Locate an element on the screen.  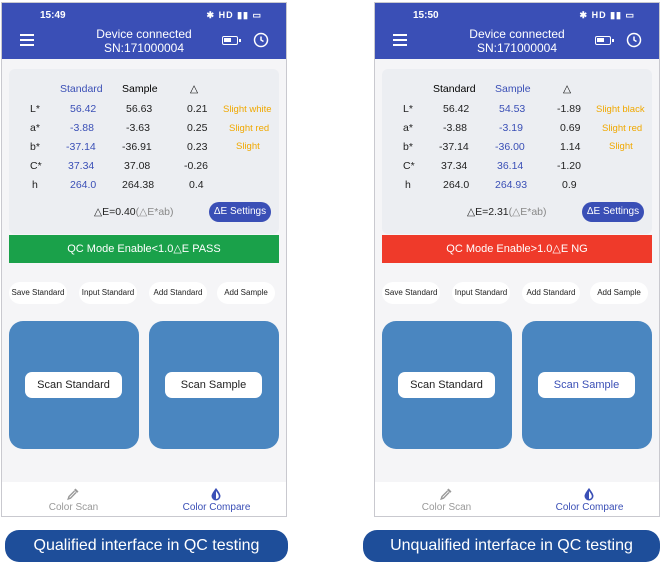
delta-value: 1.14 is located at coordinates (570, 147).